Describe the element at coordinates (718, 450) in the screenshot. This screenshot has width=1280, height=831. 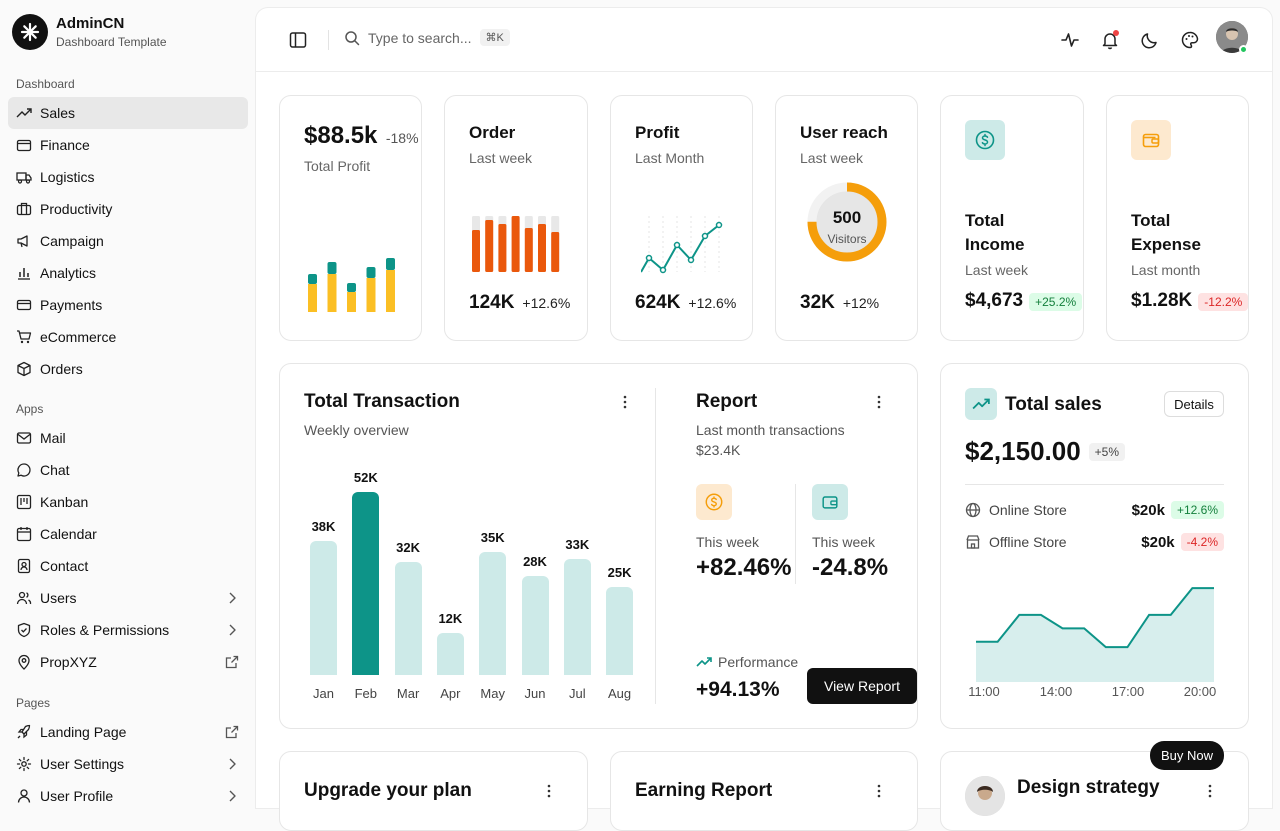
I see `report-amount: $23.4K` at that location.